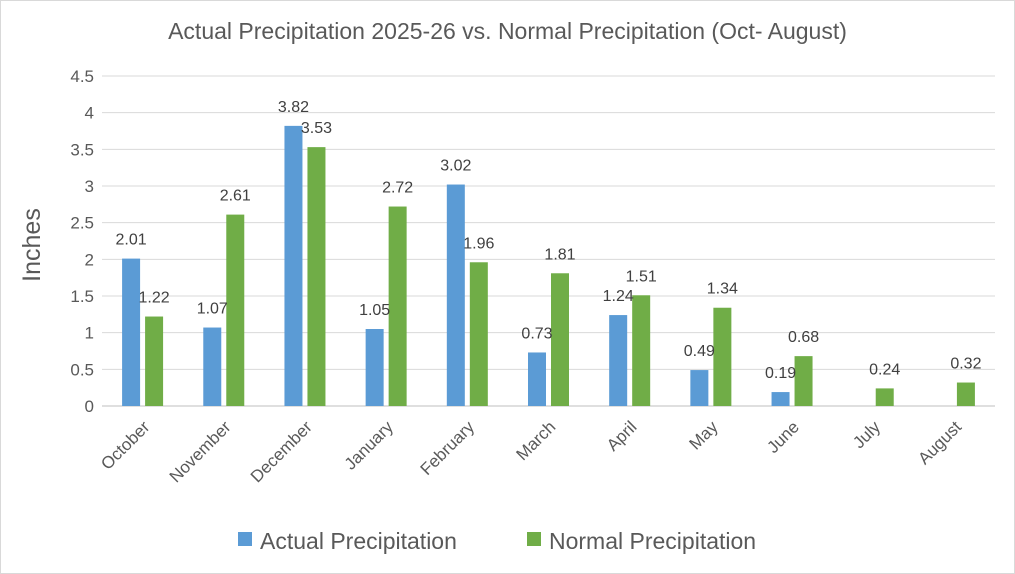  I want to click on normal-bar-april, so click(641, 350).